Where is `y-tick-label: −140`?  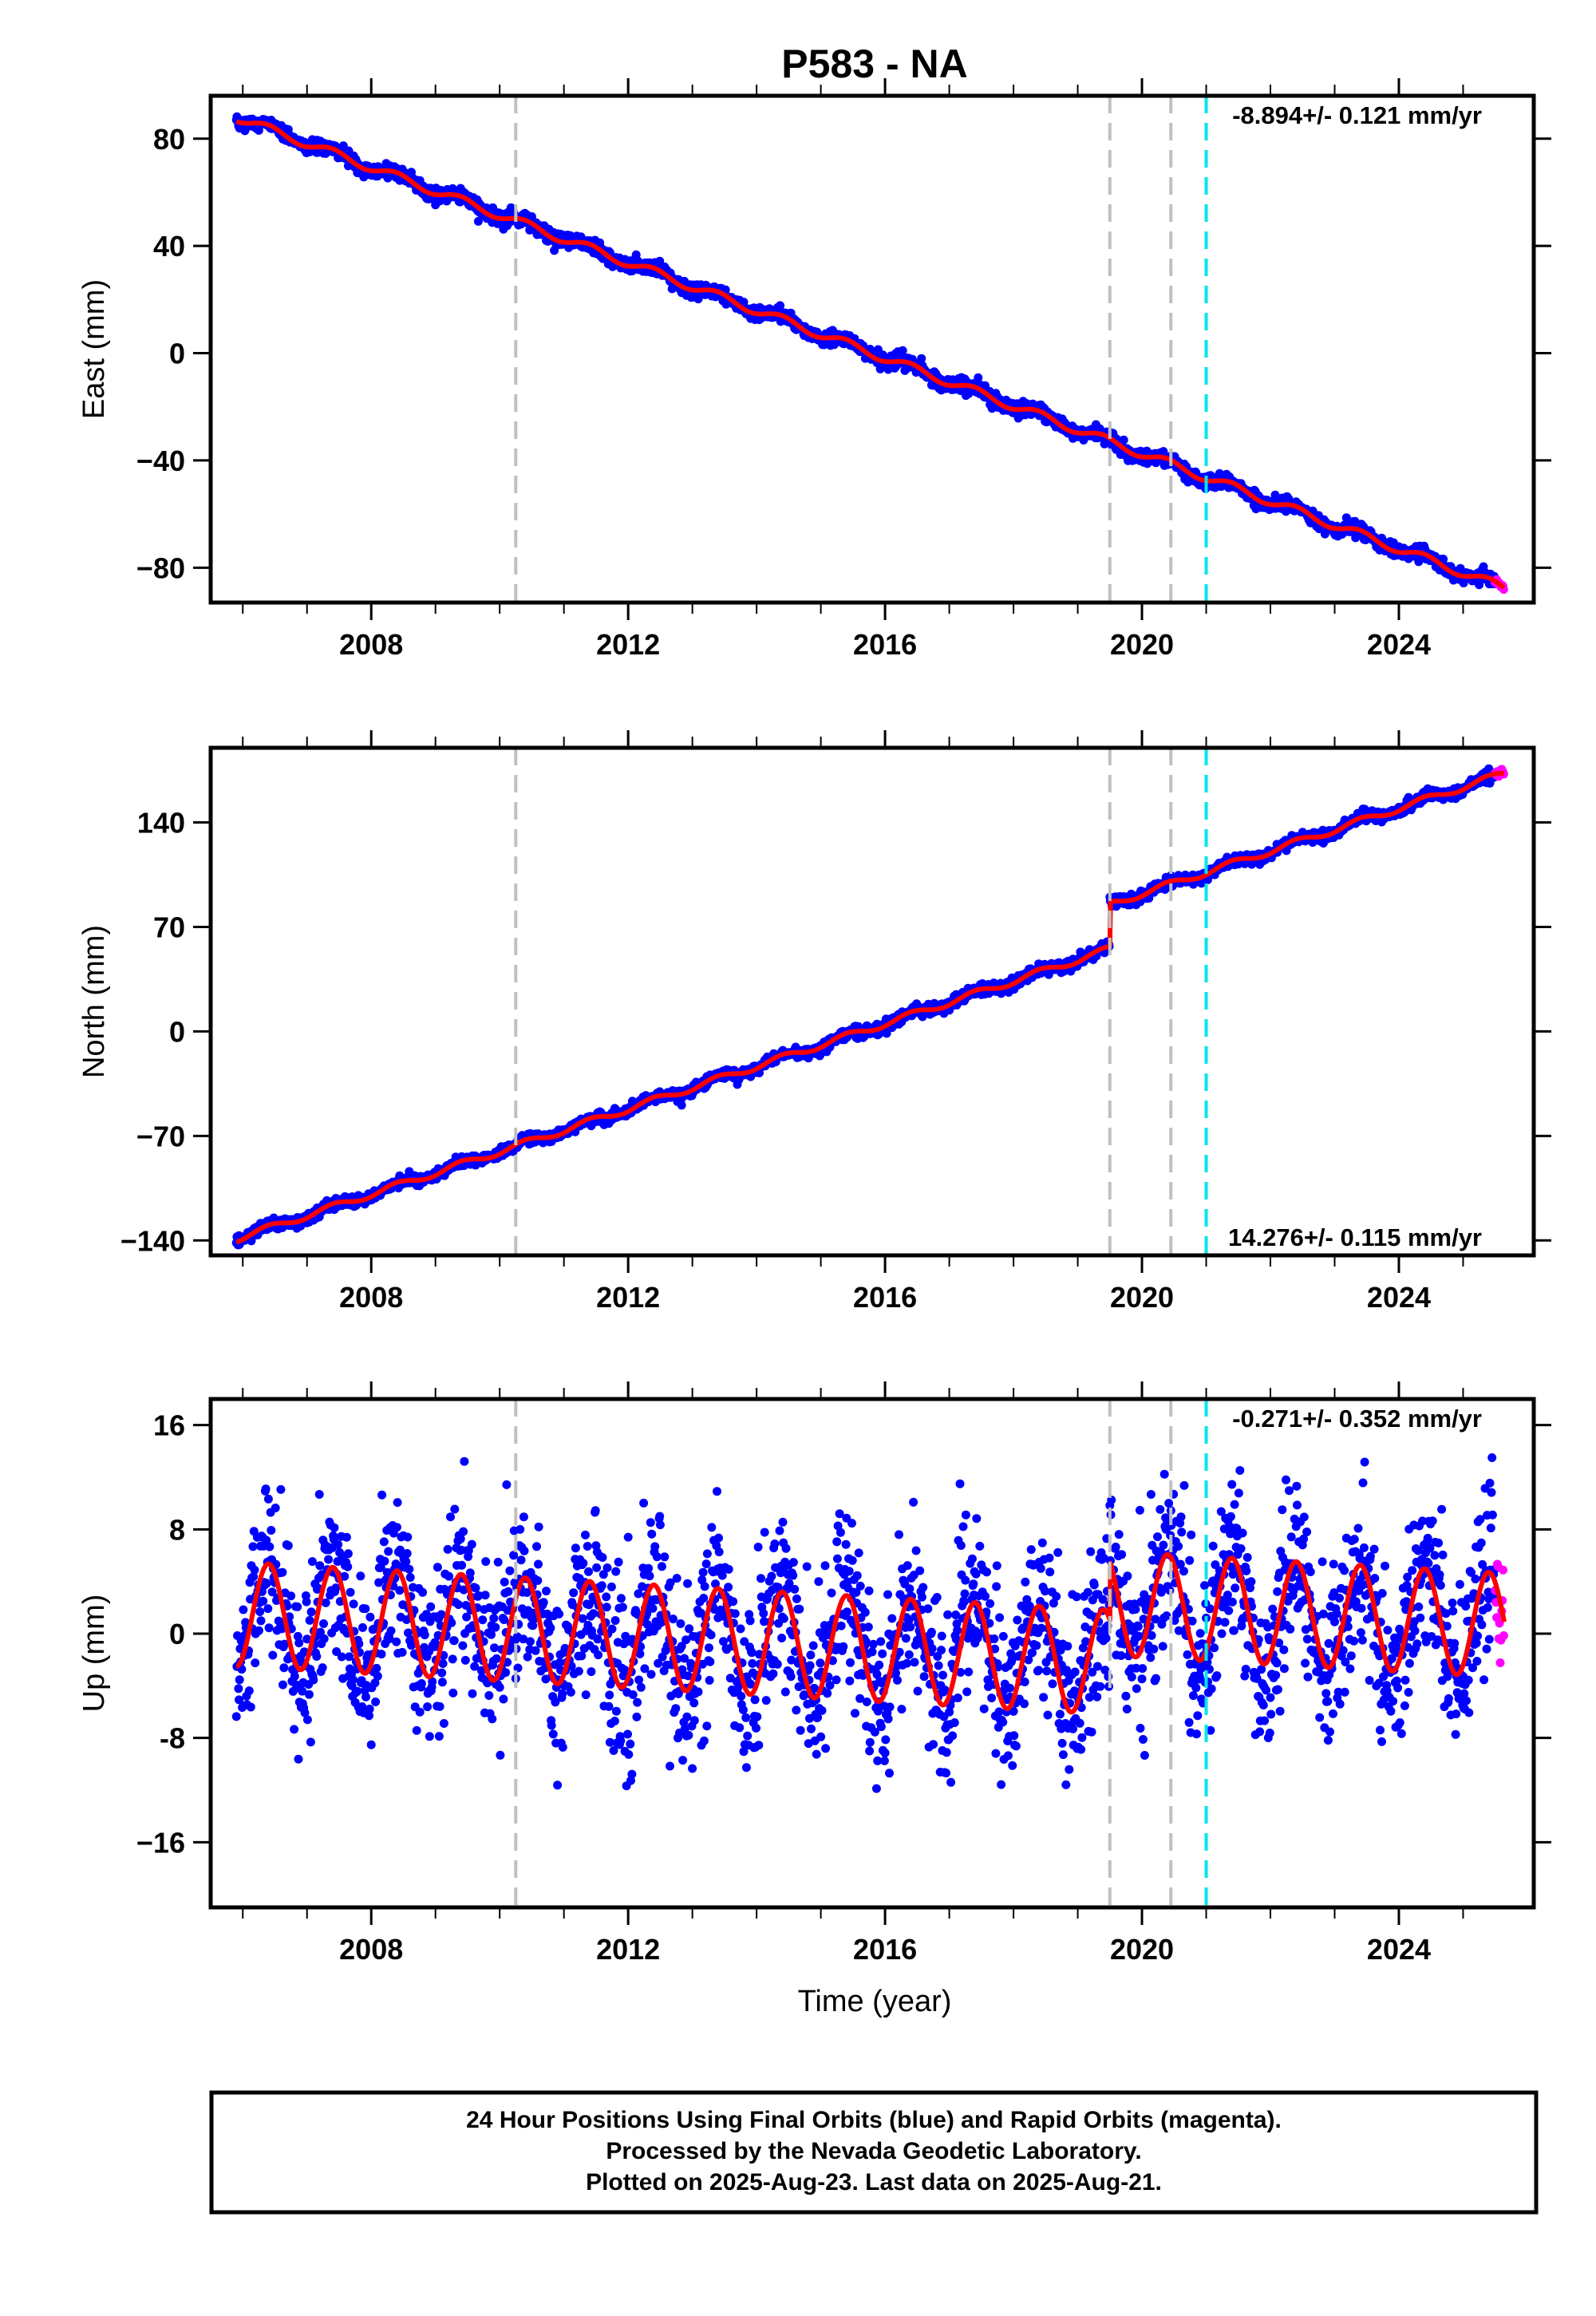 y-tick-label: −140 is located at coordinates (152, 1240).